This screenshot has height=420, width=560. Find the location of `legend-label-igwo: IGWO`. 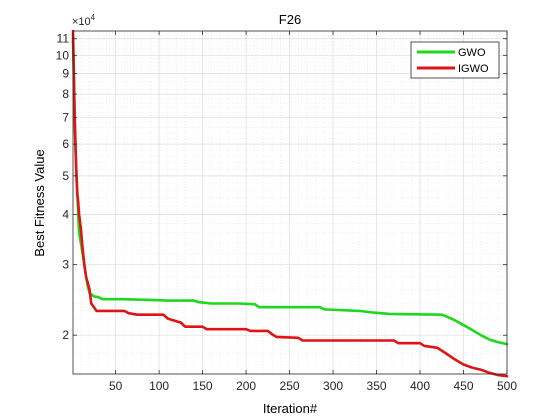

legend-label-igwo: IGWO is located at coordinates (473, 69).